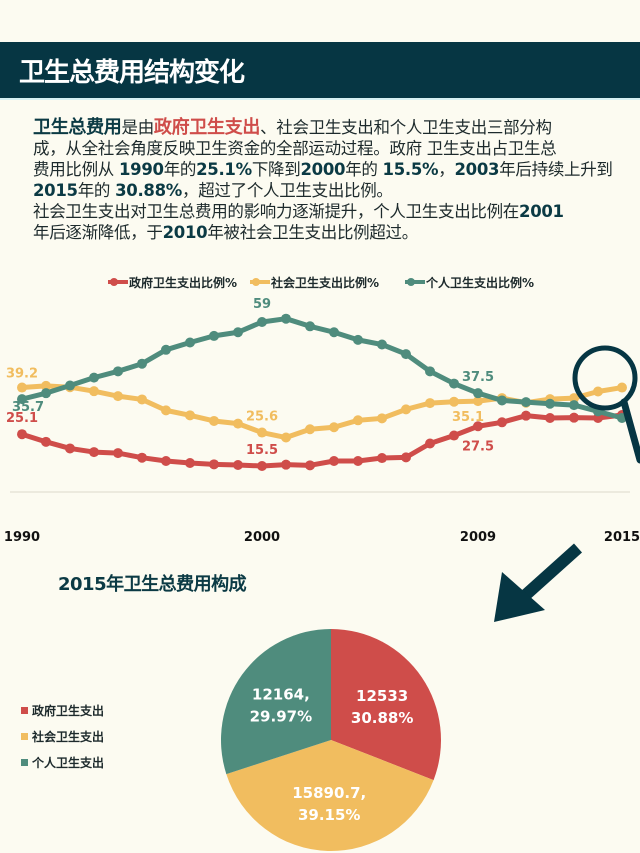 The image size is (640, 853). I want to click on intro-text: 下降到, so click(276, 169).